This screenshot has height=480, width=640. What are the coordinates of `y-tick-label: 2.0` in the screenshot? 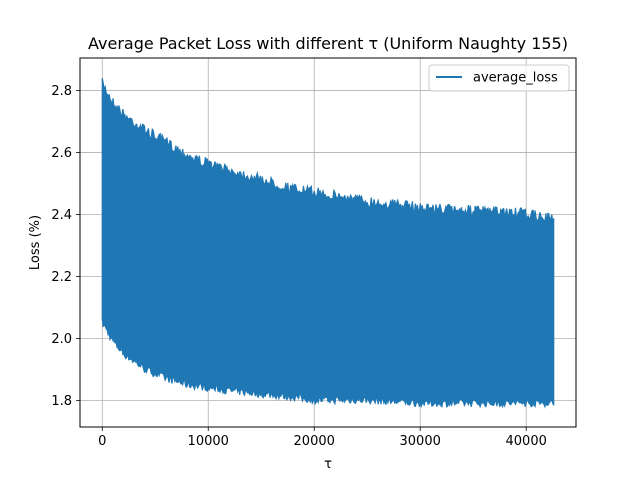 It's located at (61, 339).